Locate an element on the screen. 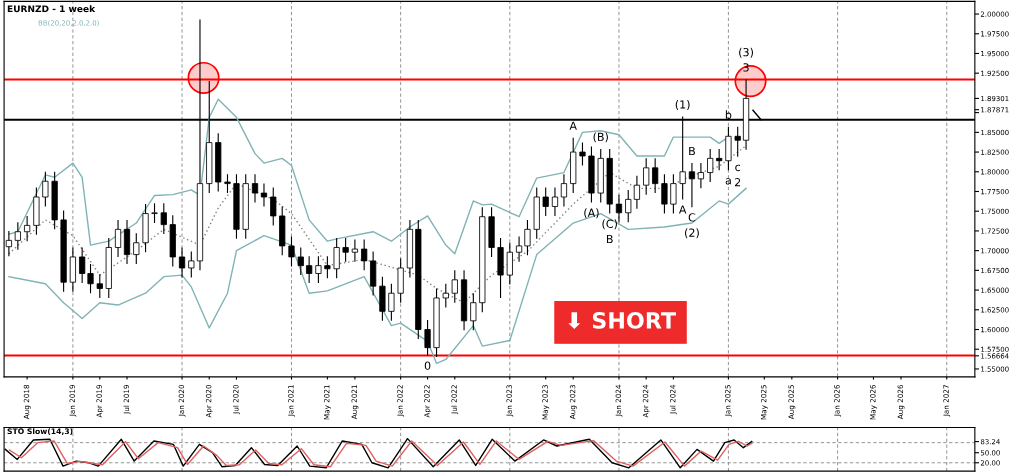  annotation: (A) is located at coordinates (591, 213).